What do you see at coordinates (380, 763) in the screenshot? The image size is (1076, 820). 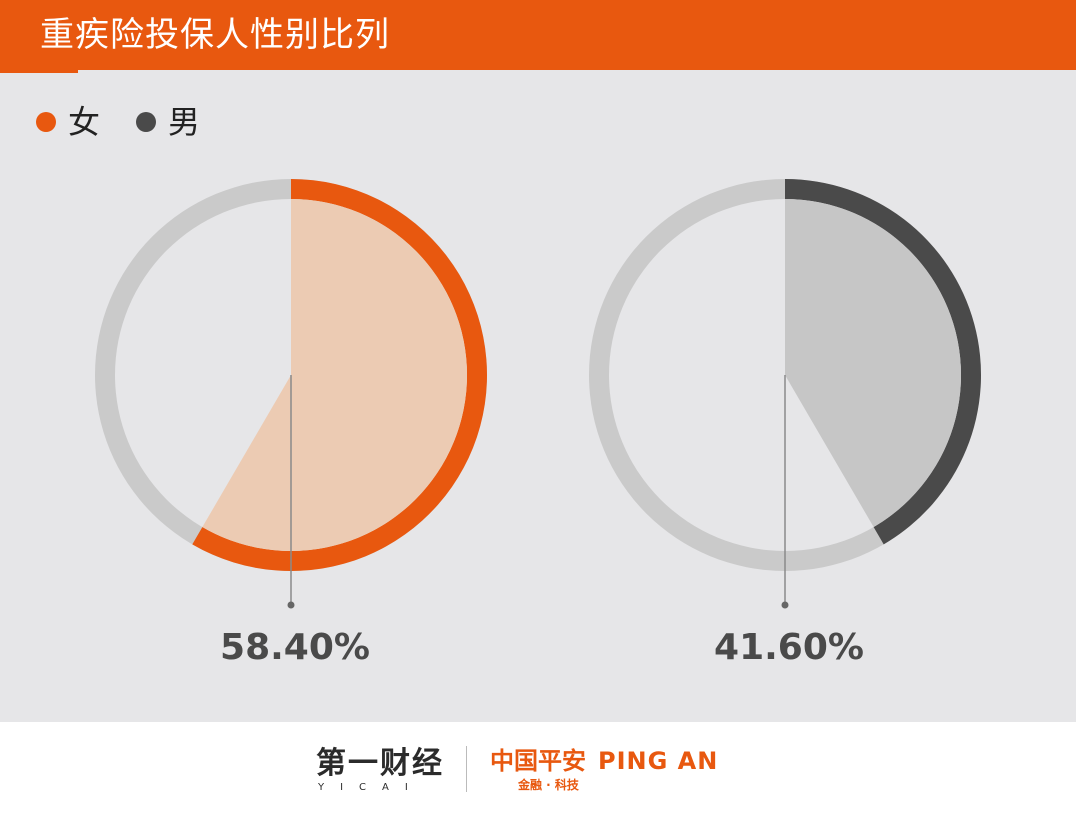 I see `yicai-logo-zh: 第一财经` at bounding box center [380, 763].